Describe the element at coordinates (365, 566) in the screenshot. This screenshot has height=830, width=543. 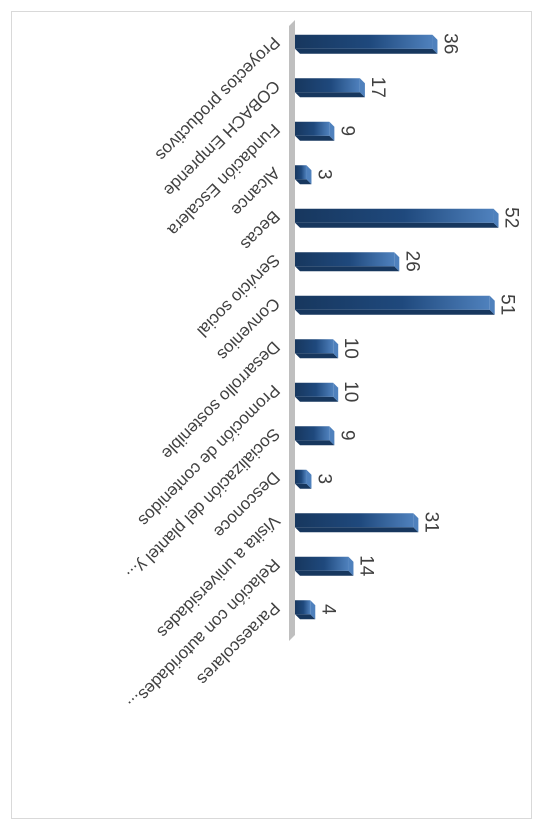
I see `data-label: 14` at that location.